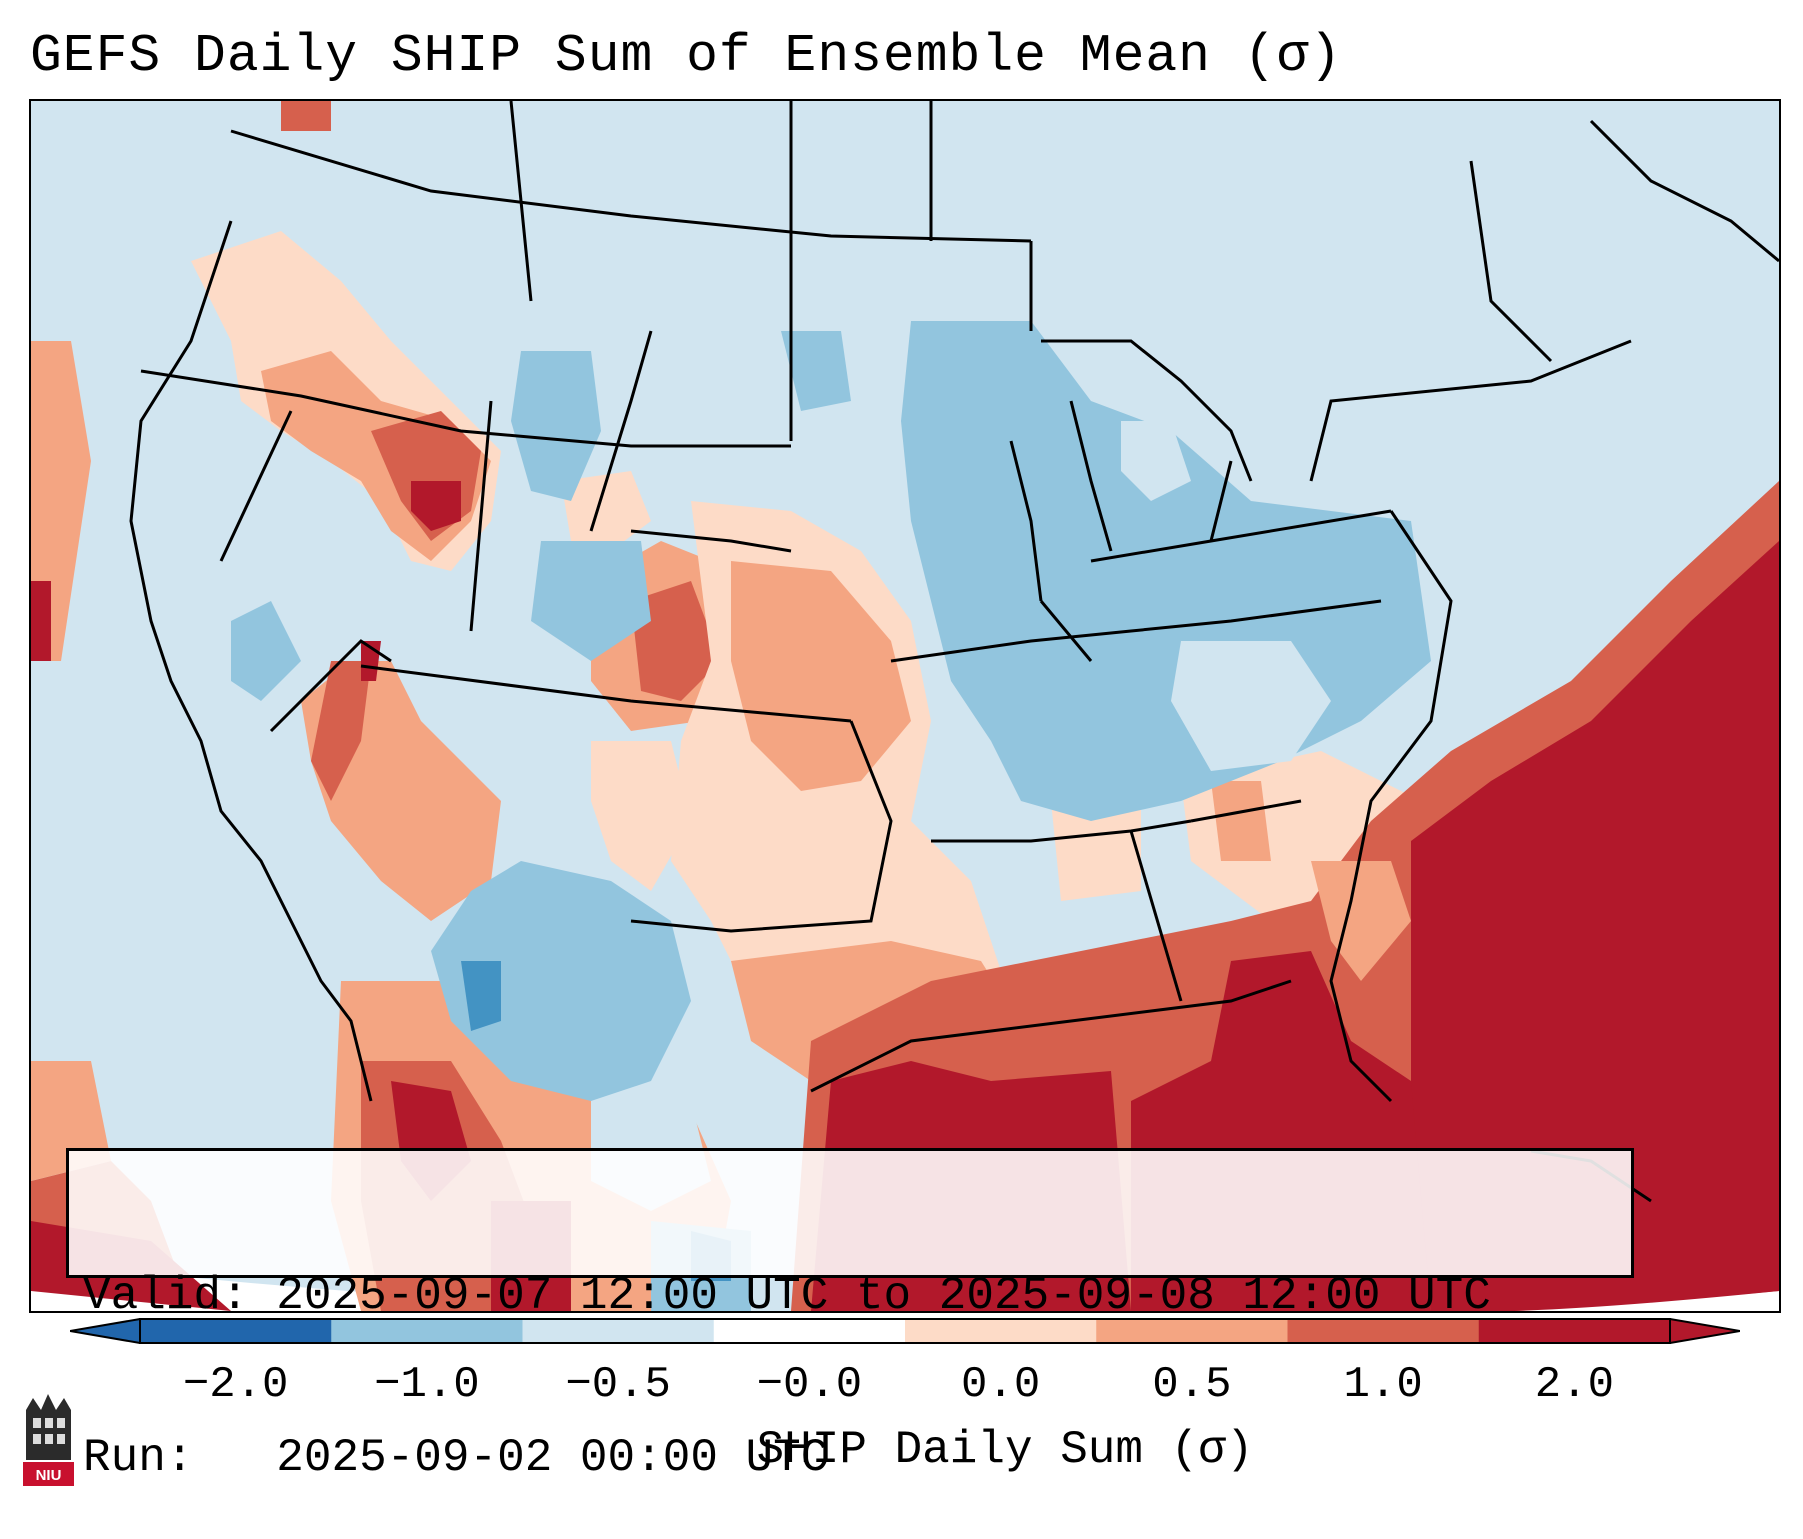 The width and height of the screenshot is (1803, 1539). Describe the element at coordinates (561, 981) in the screenshot. I see `anomaly-texas-cool` at that location.